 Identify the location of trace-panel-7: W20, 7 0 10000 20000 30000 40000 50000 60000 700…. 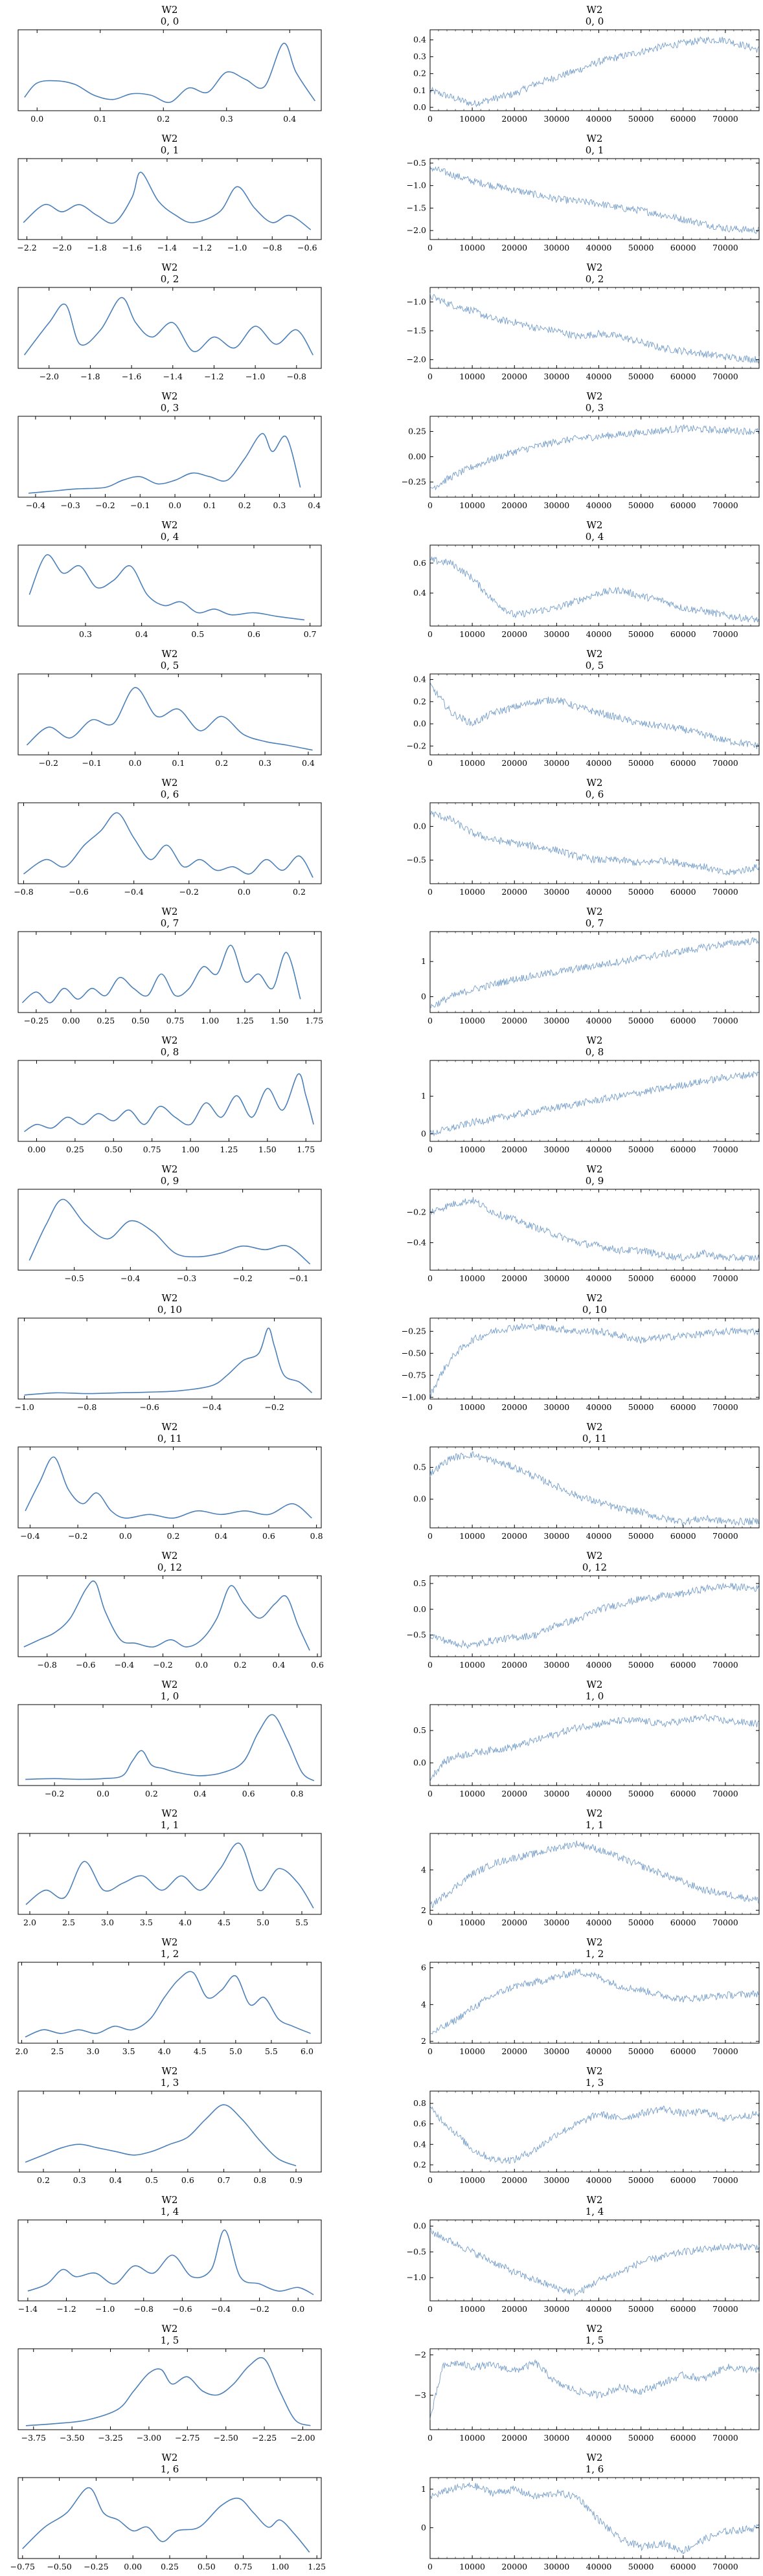
(590, 966).